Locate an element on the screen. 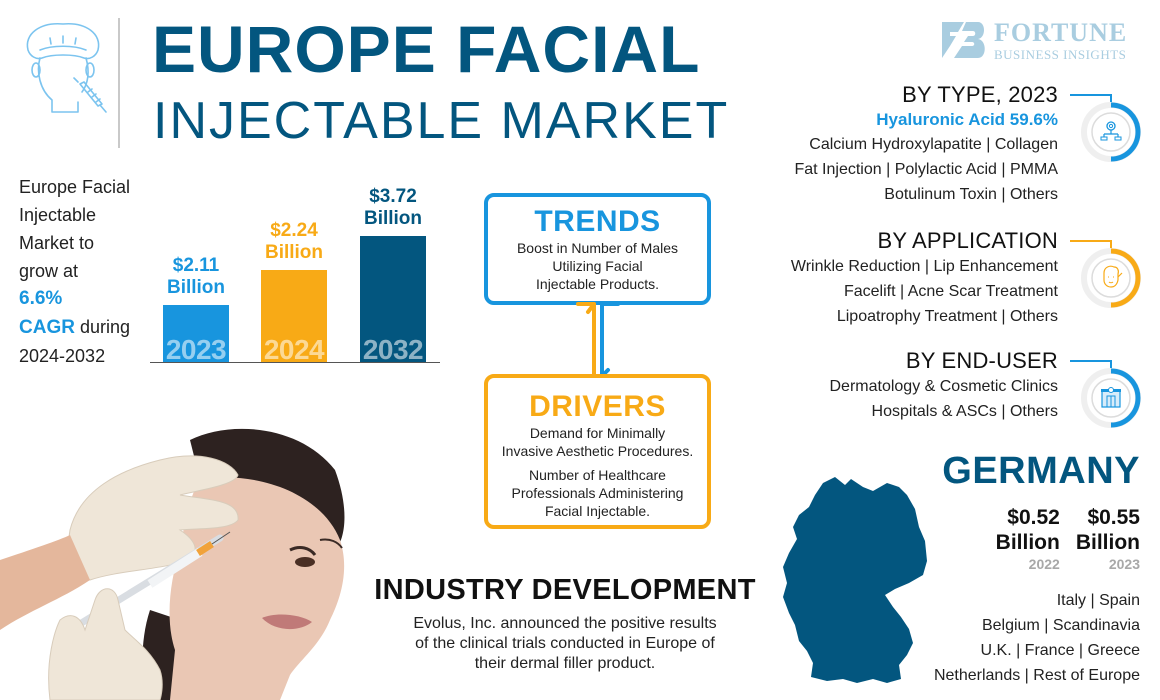 The width and height of the screenshot is (1160, 700). cagr-value: 6.6% is located at coordinates (41, 298).